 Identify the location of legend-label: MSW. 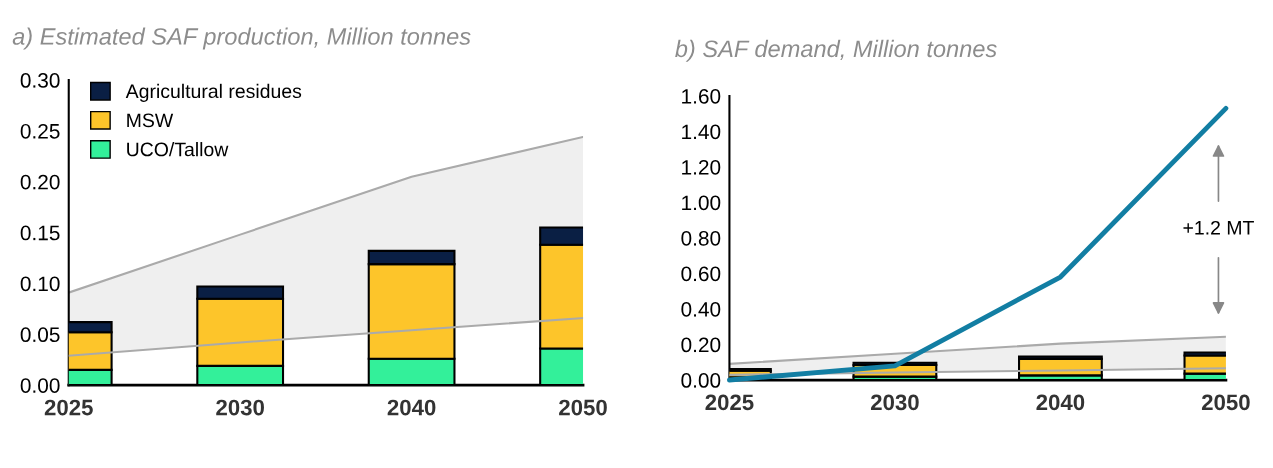
(150, 120).